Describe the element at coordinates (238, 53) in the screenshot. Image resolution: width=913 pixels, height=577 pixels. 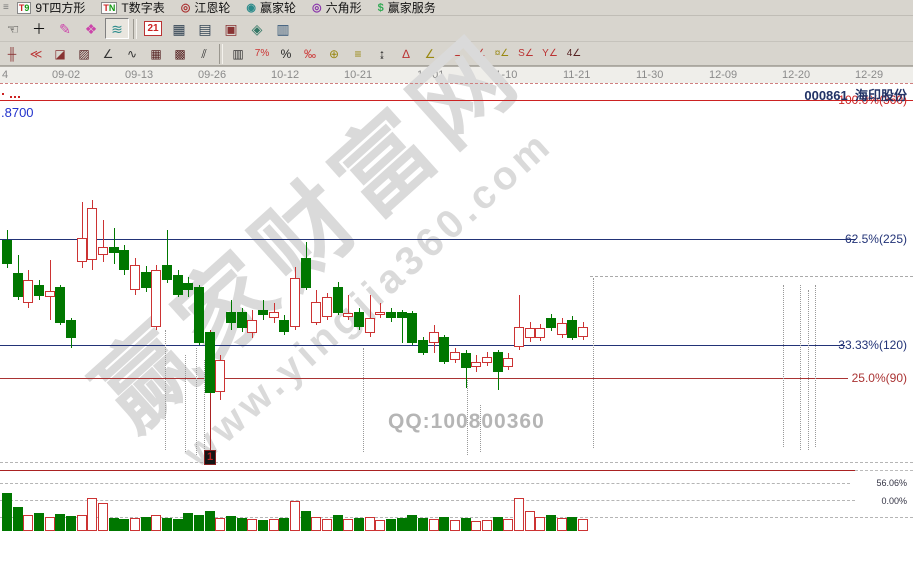
I see `percent-ruler-tool-button: ▥` at that location.